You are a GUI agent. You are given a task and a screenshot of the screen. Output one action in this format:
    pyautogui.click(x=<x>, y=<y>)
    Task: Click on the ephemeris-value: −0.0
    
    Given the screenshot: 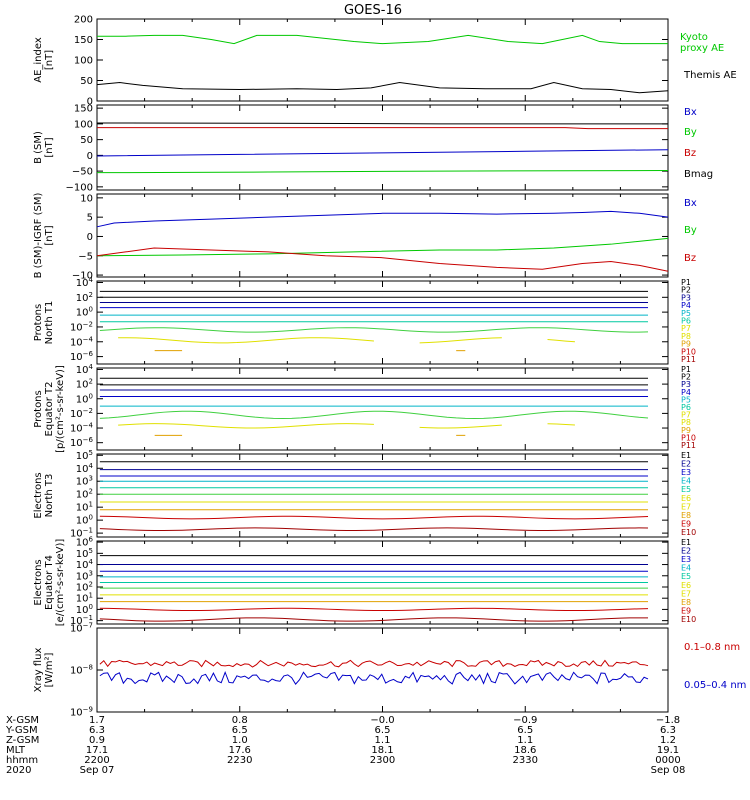 What is the action you would take?
    pyautogui.click(x=382, y=720)
    